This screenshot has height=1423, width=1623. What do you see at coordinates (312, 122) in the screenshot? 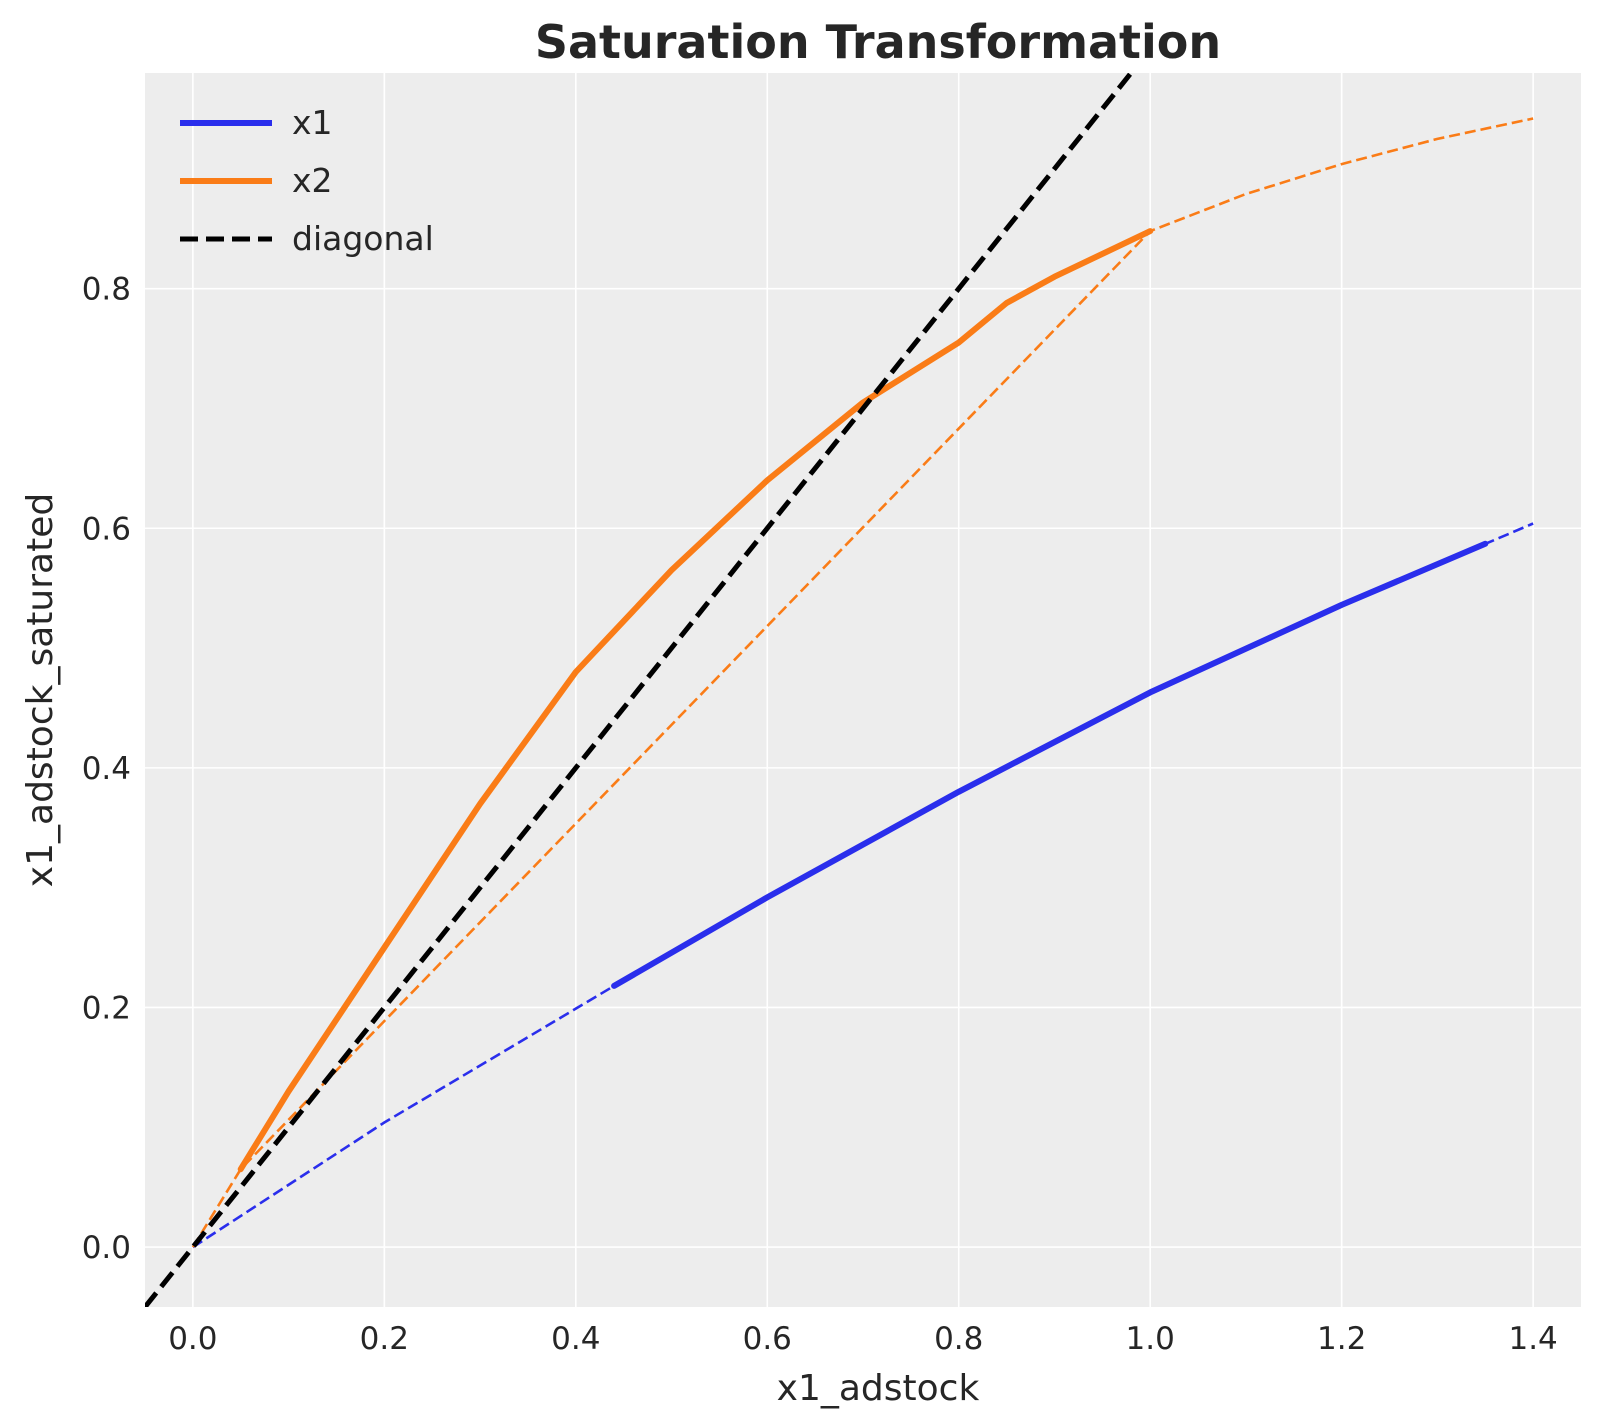
I see `legend-label-x1: x1` at bounding box center [312, 122].